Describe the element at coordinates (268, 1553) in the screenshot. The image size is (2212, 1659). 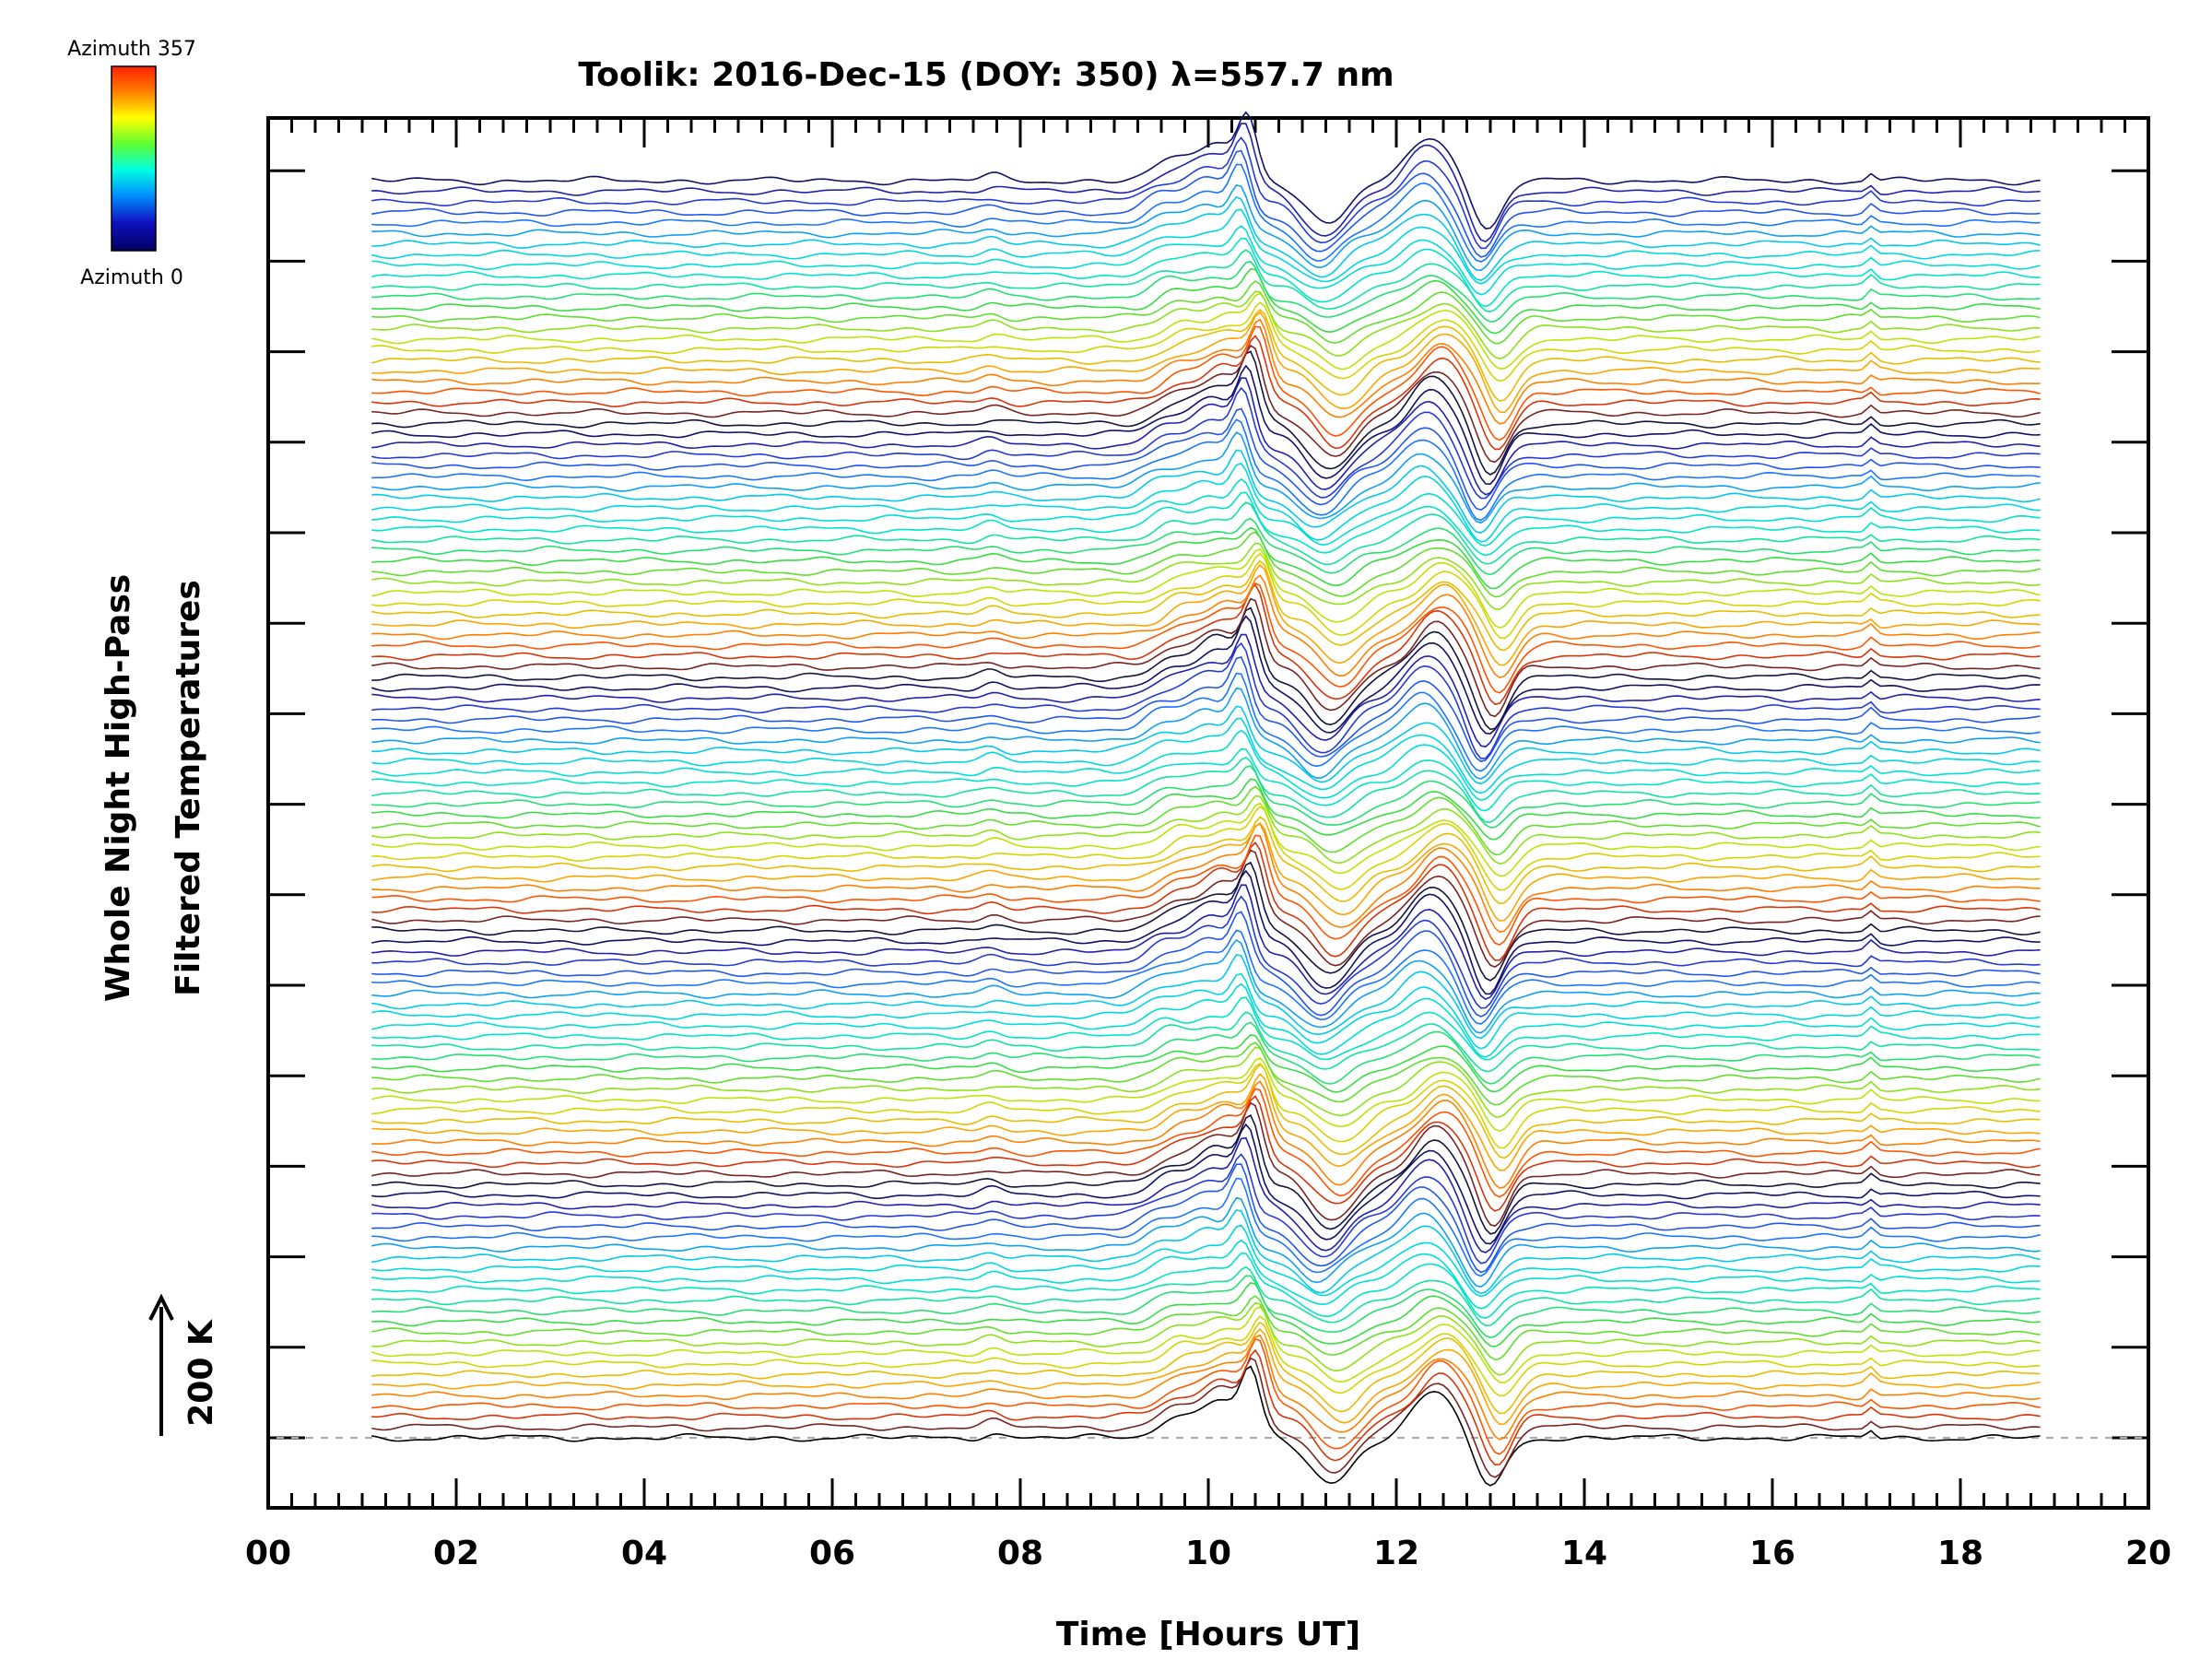
I see `x-tick-label: 00` at that location.